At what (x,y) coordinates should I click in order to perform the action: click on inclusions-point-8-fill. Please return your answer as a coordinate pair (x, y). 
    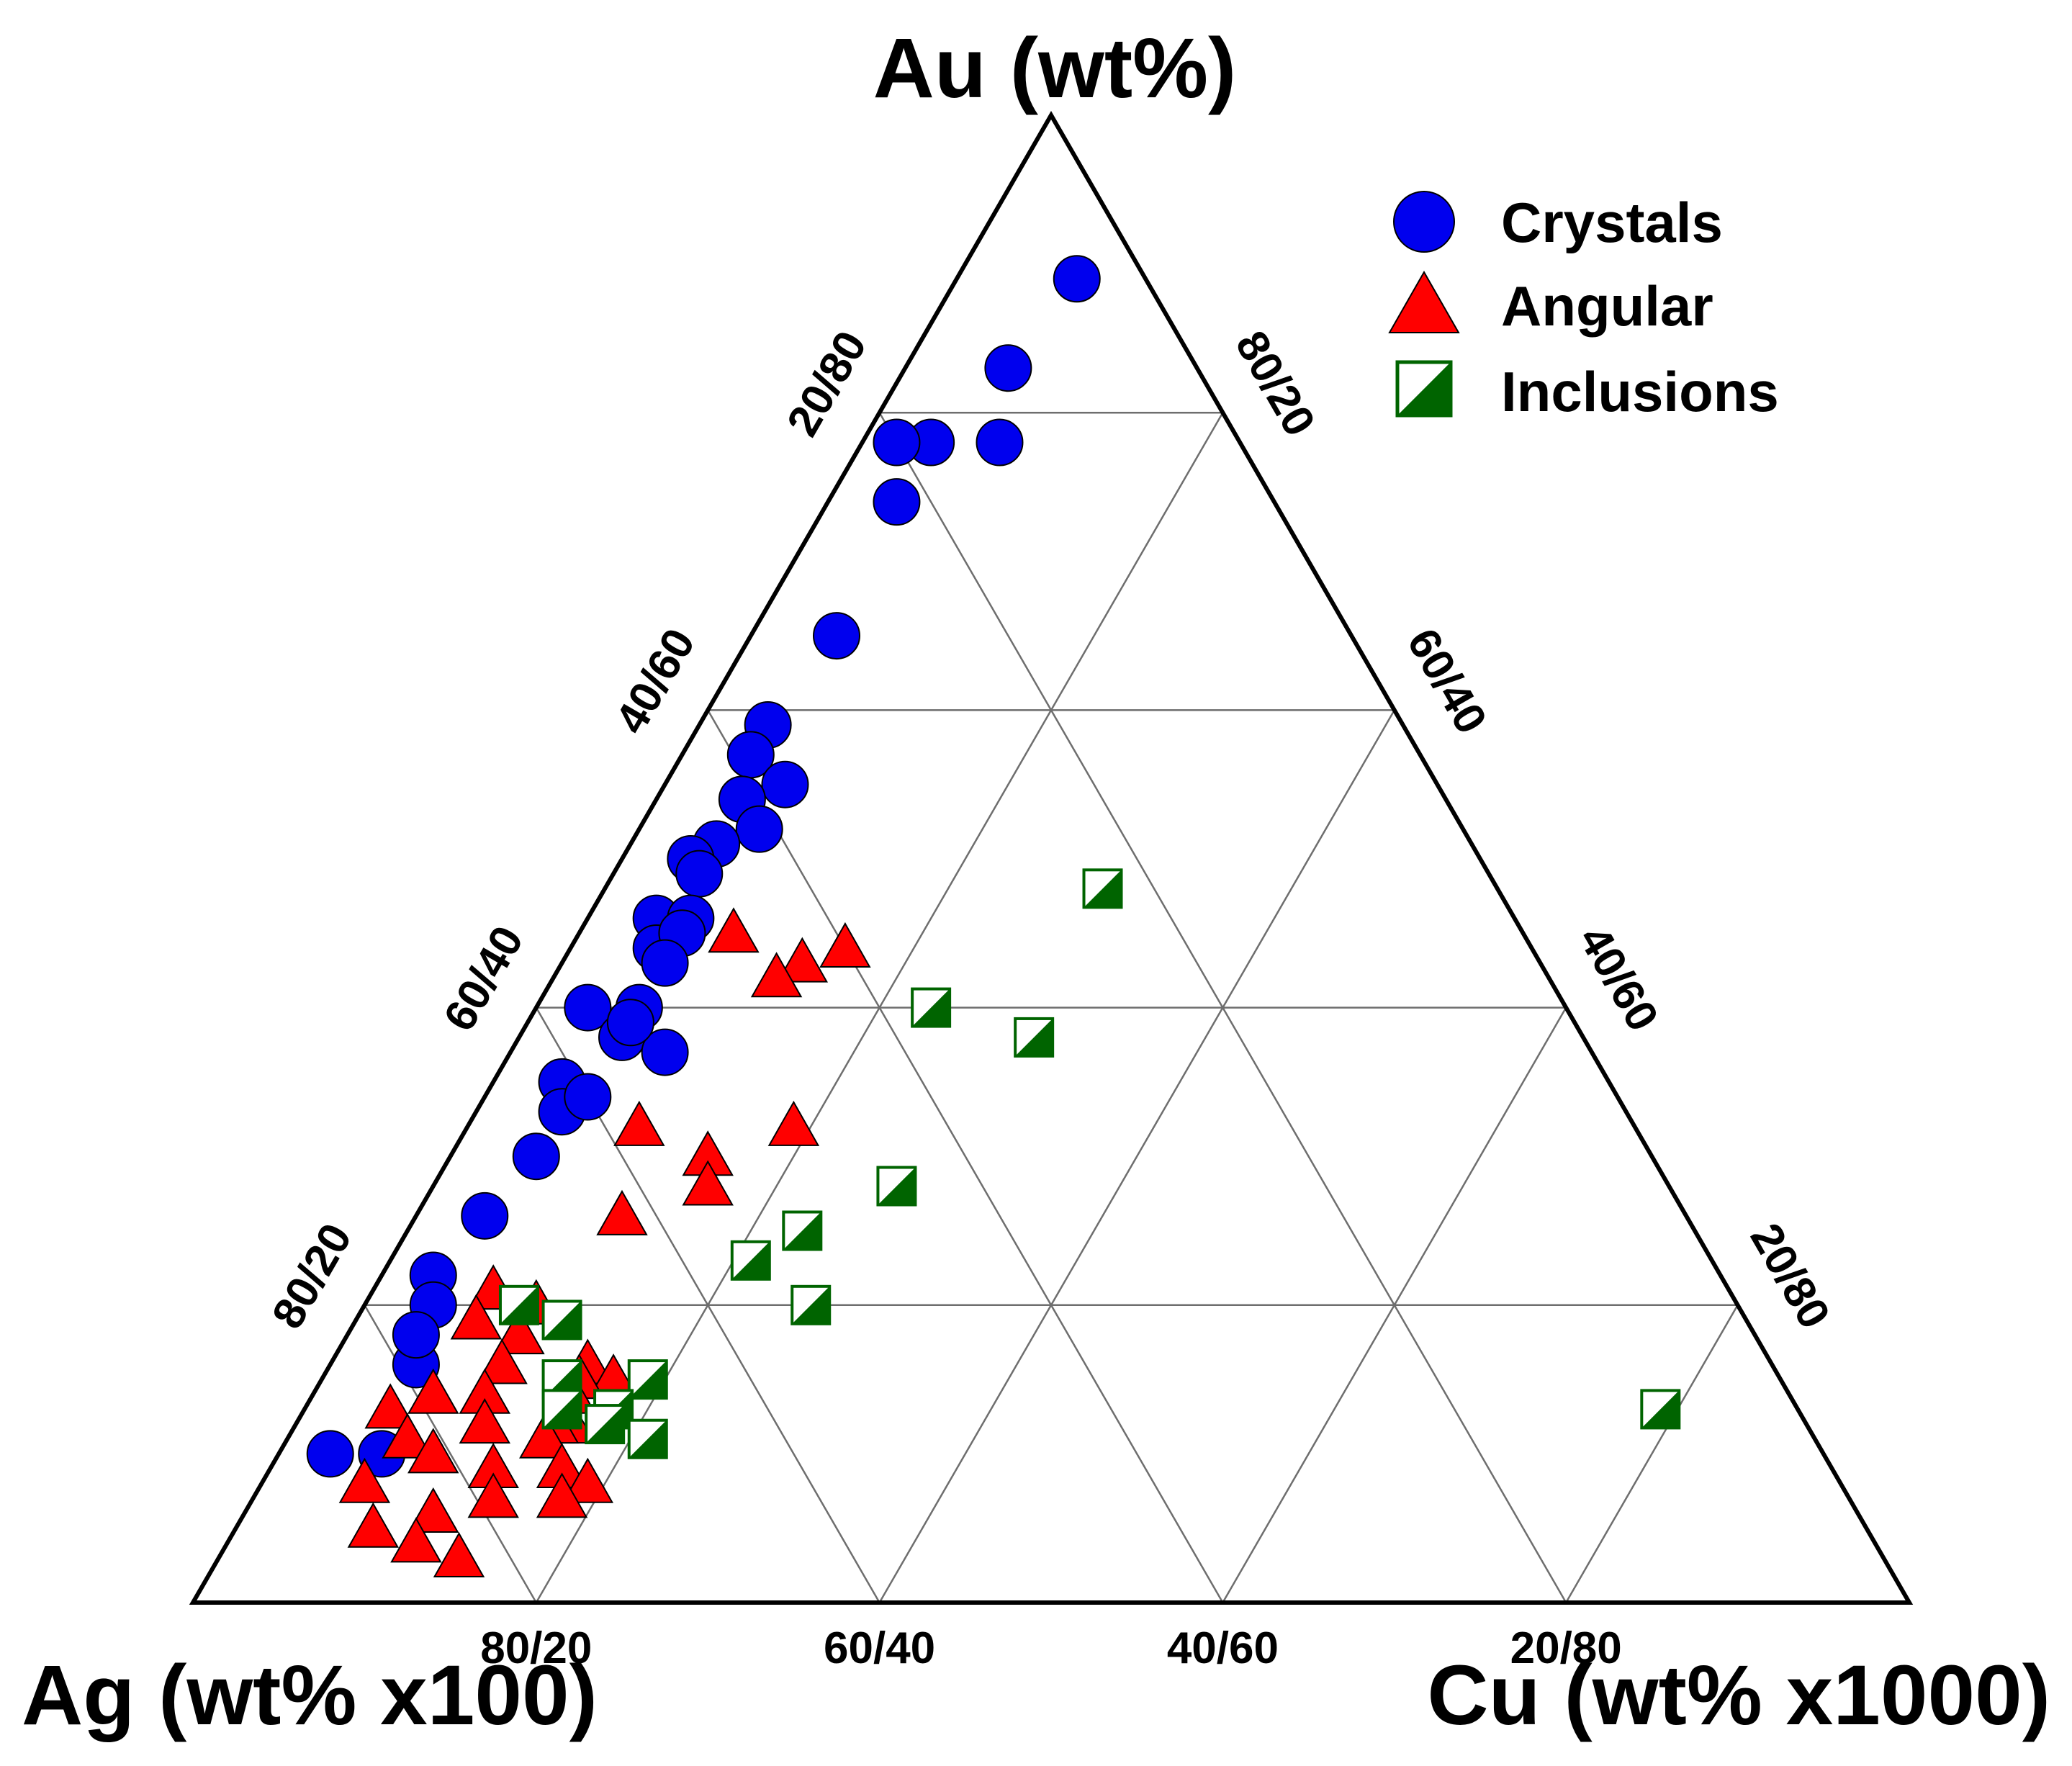
    Looking at the image, I should click on (562, 1320).